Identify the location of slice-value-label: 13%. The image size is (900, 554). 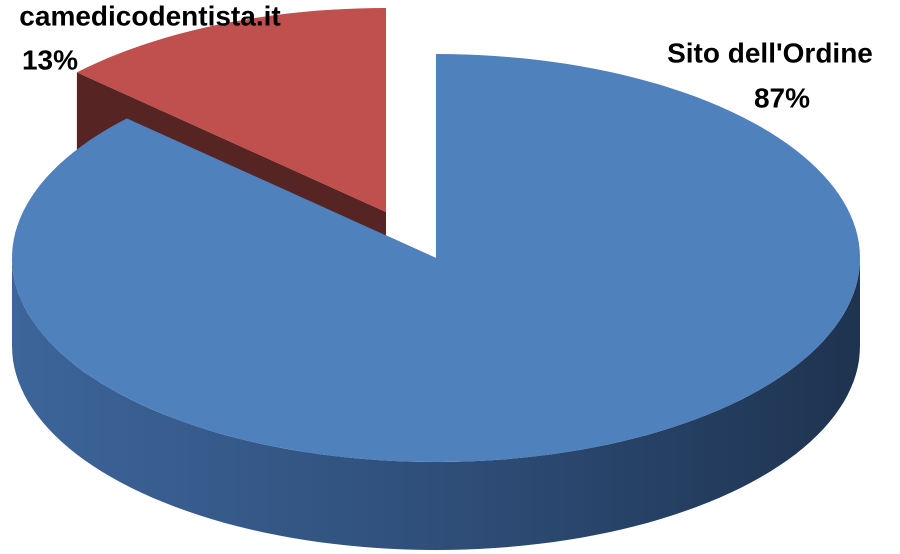
(50, 59).